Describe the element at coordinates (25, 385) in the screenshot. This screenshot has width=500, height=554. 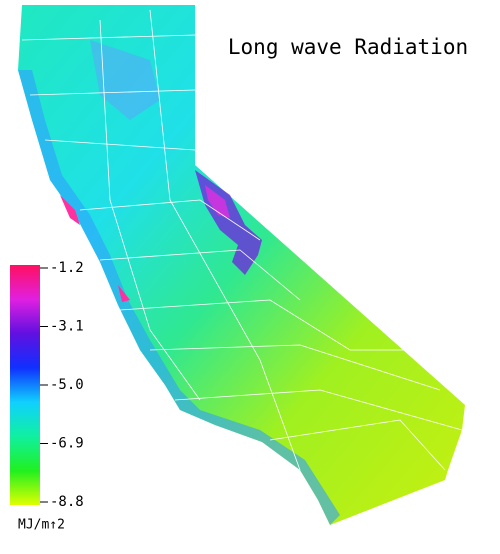
I see `colorbar` at that location.